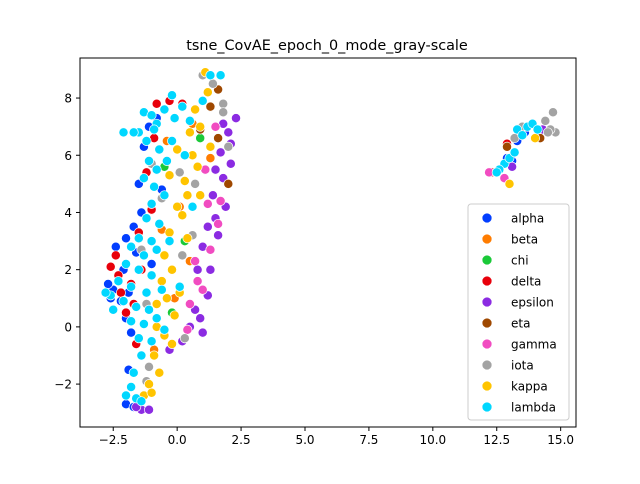 The height and width of the screenshot is (484, 640). I want to click on x-axis: −2.5 0.0 2.5 5.0 7.5 10.0 12.5 15.0, so click(336, 437).